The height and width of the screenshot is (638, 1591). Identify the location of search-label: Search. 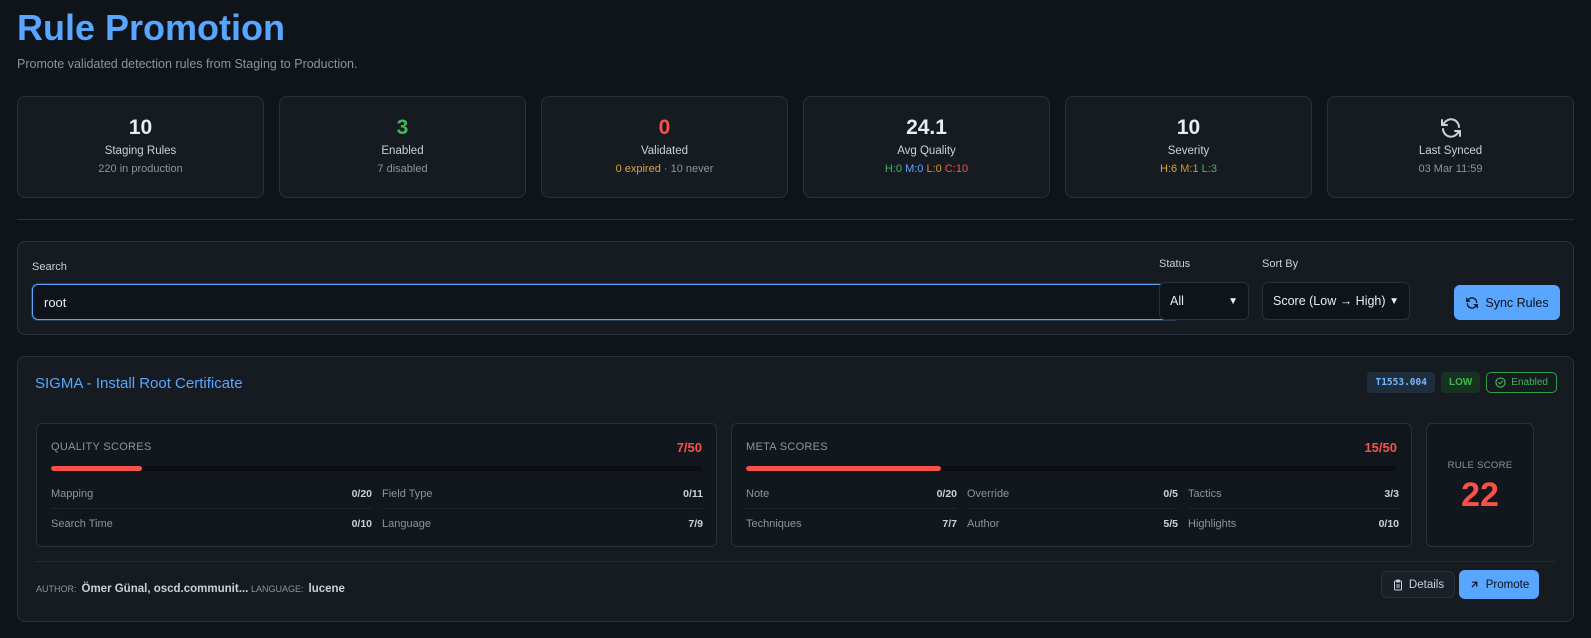
(49, 267).